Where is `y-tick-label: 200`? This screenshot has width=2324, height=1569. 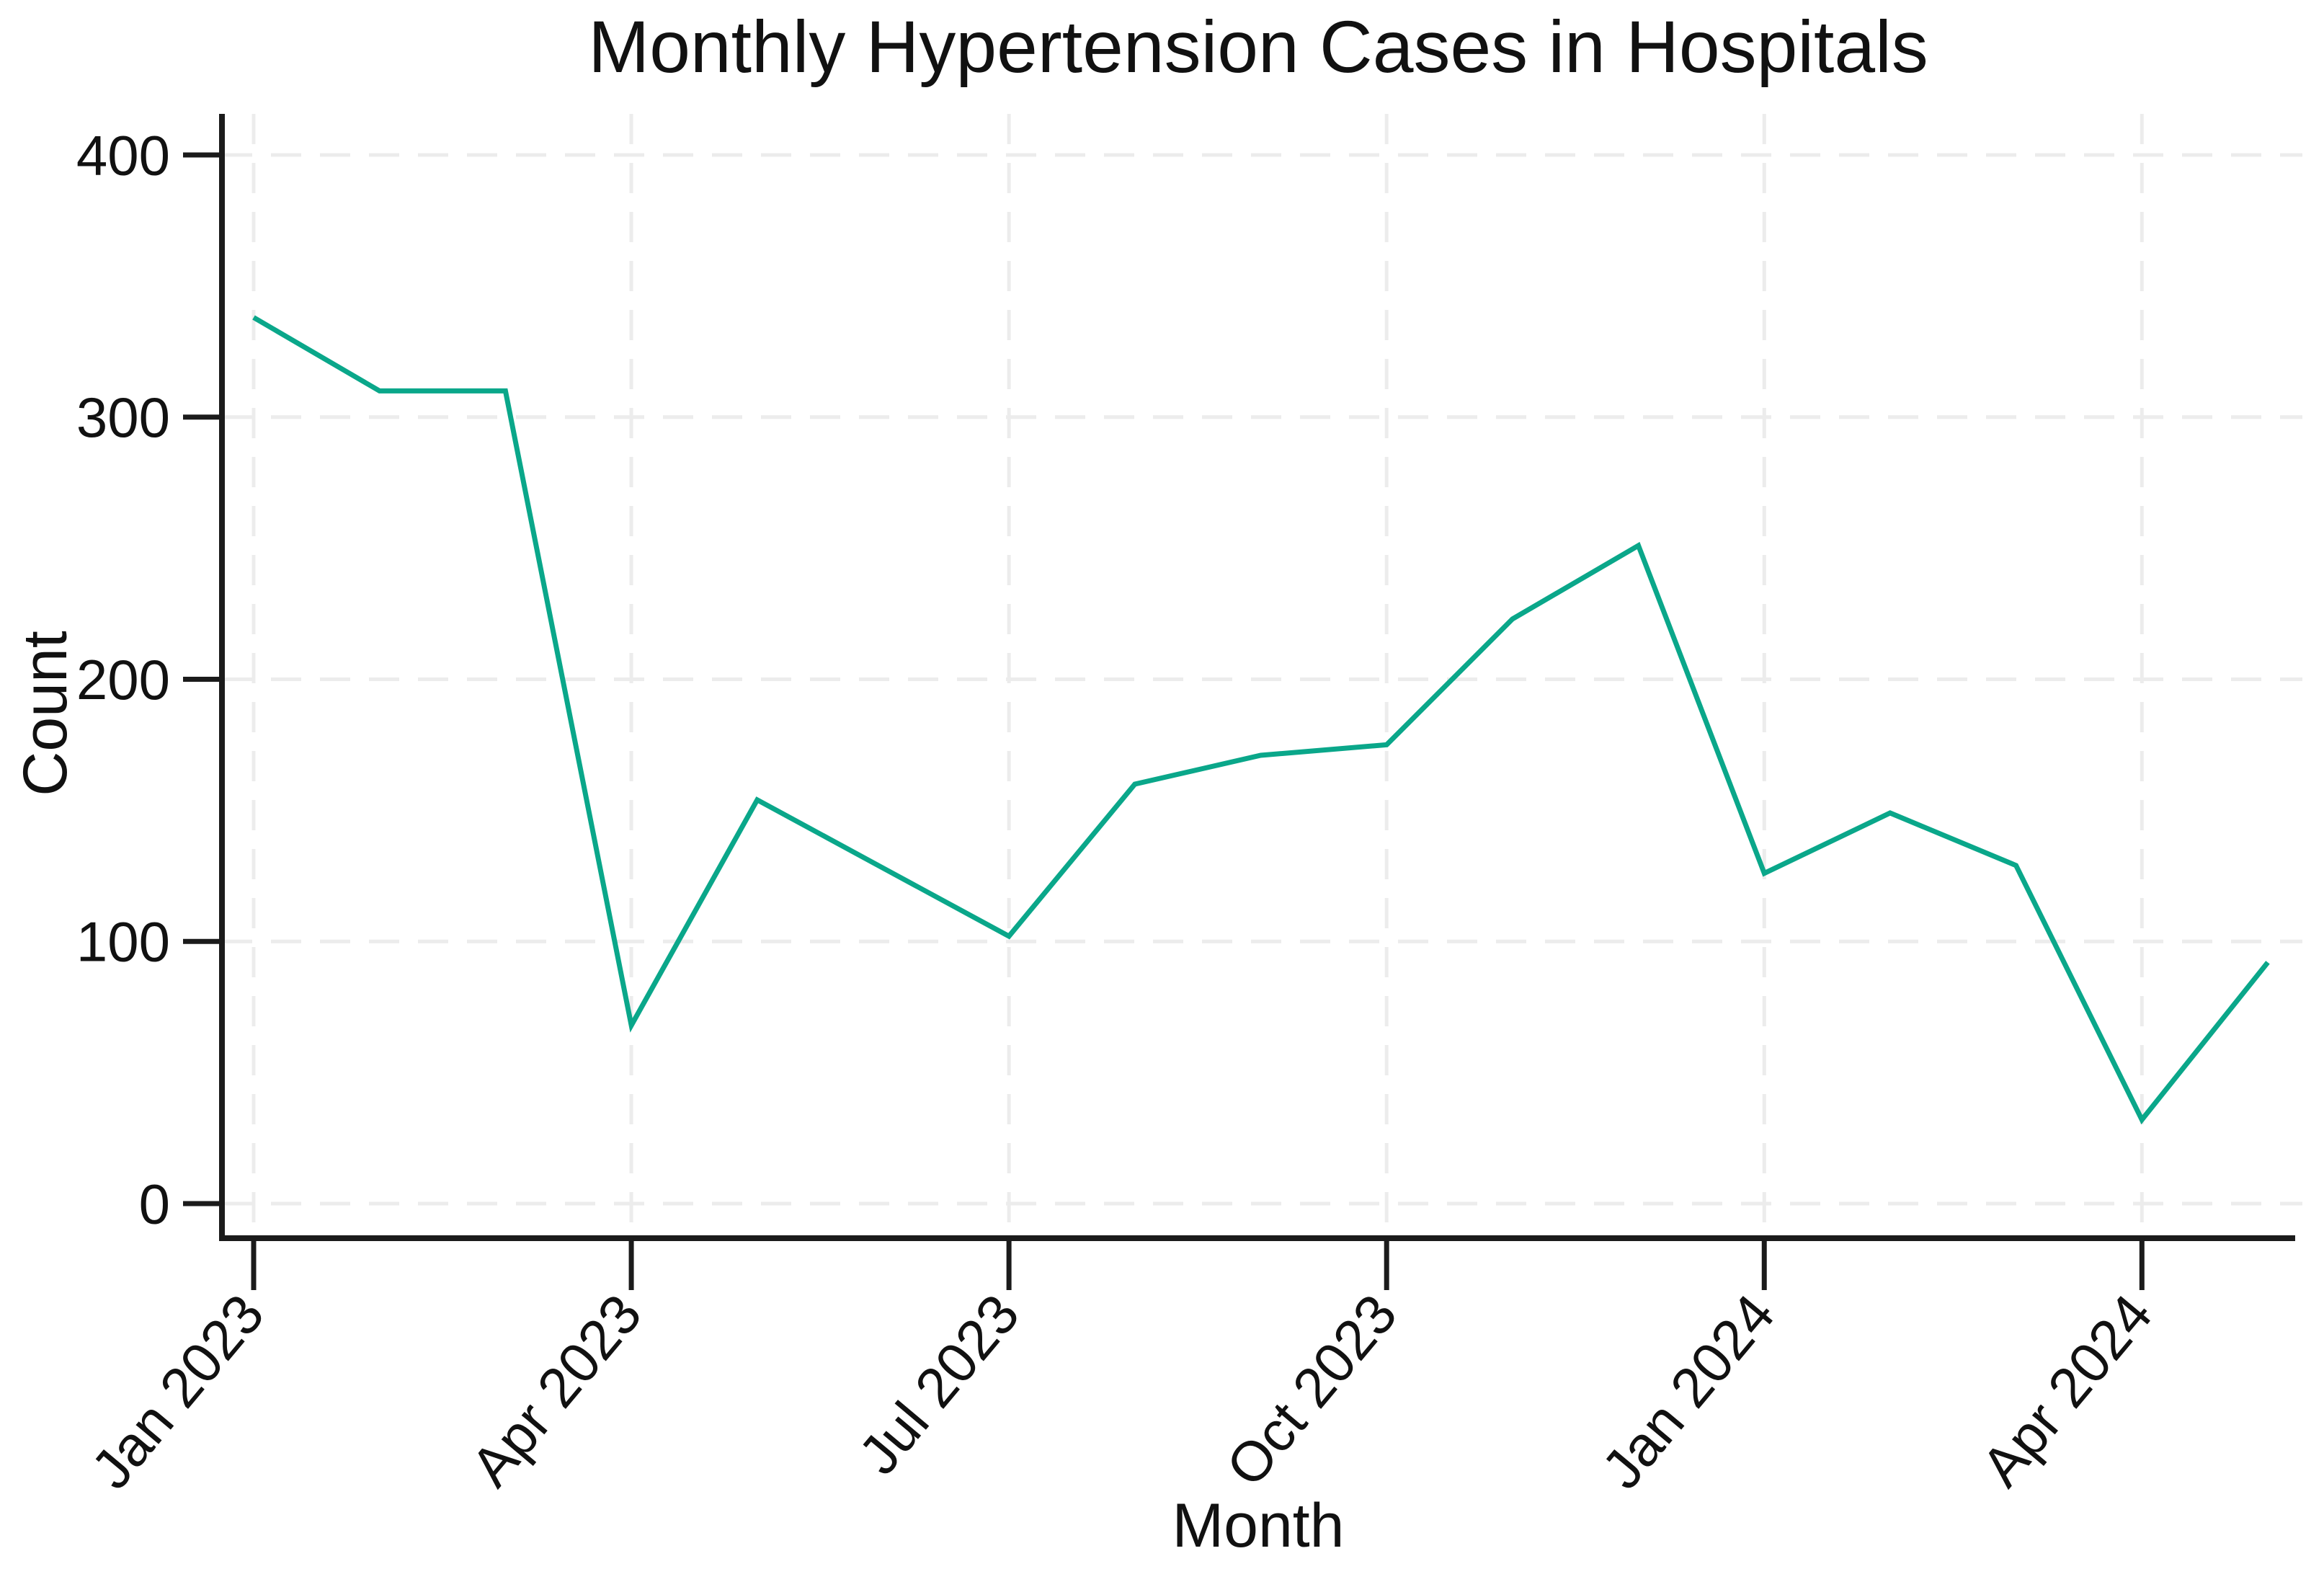
y-tick-label: 200 is located at coordinates (123, 679).